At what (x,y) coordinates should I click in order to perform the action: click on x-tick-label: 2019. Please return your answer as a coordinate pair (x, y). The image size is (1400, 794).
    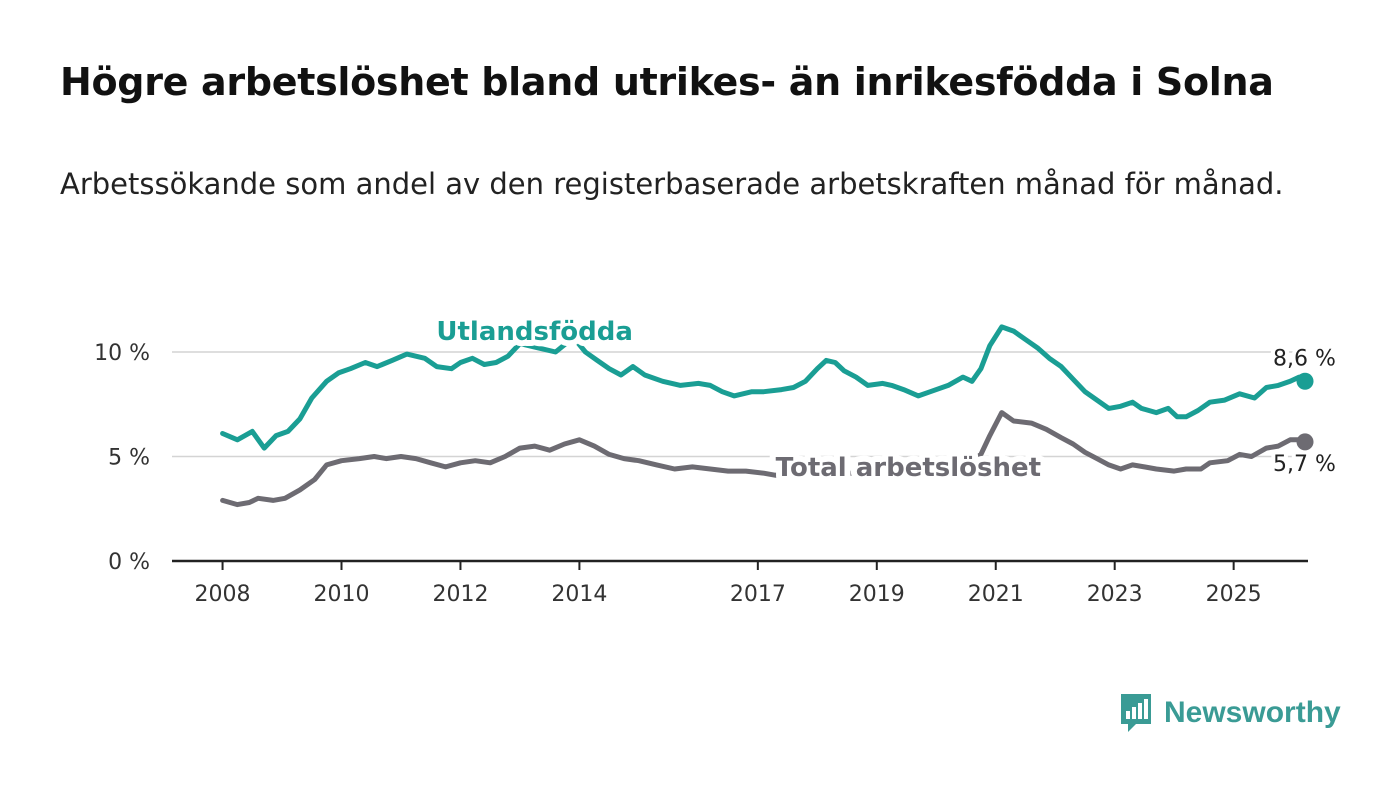
    Looking at the image, I should click on (877, 594).